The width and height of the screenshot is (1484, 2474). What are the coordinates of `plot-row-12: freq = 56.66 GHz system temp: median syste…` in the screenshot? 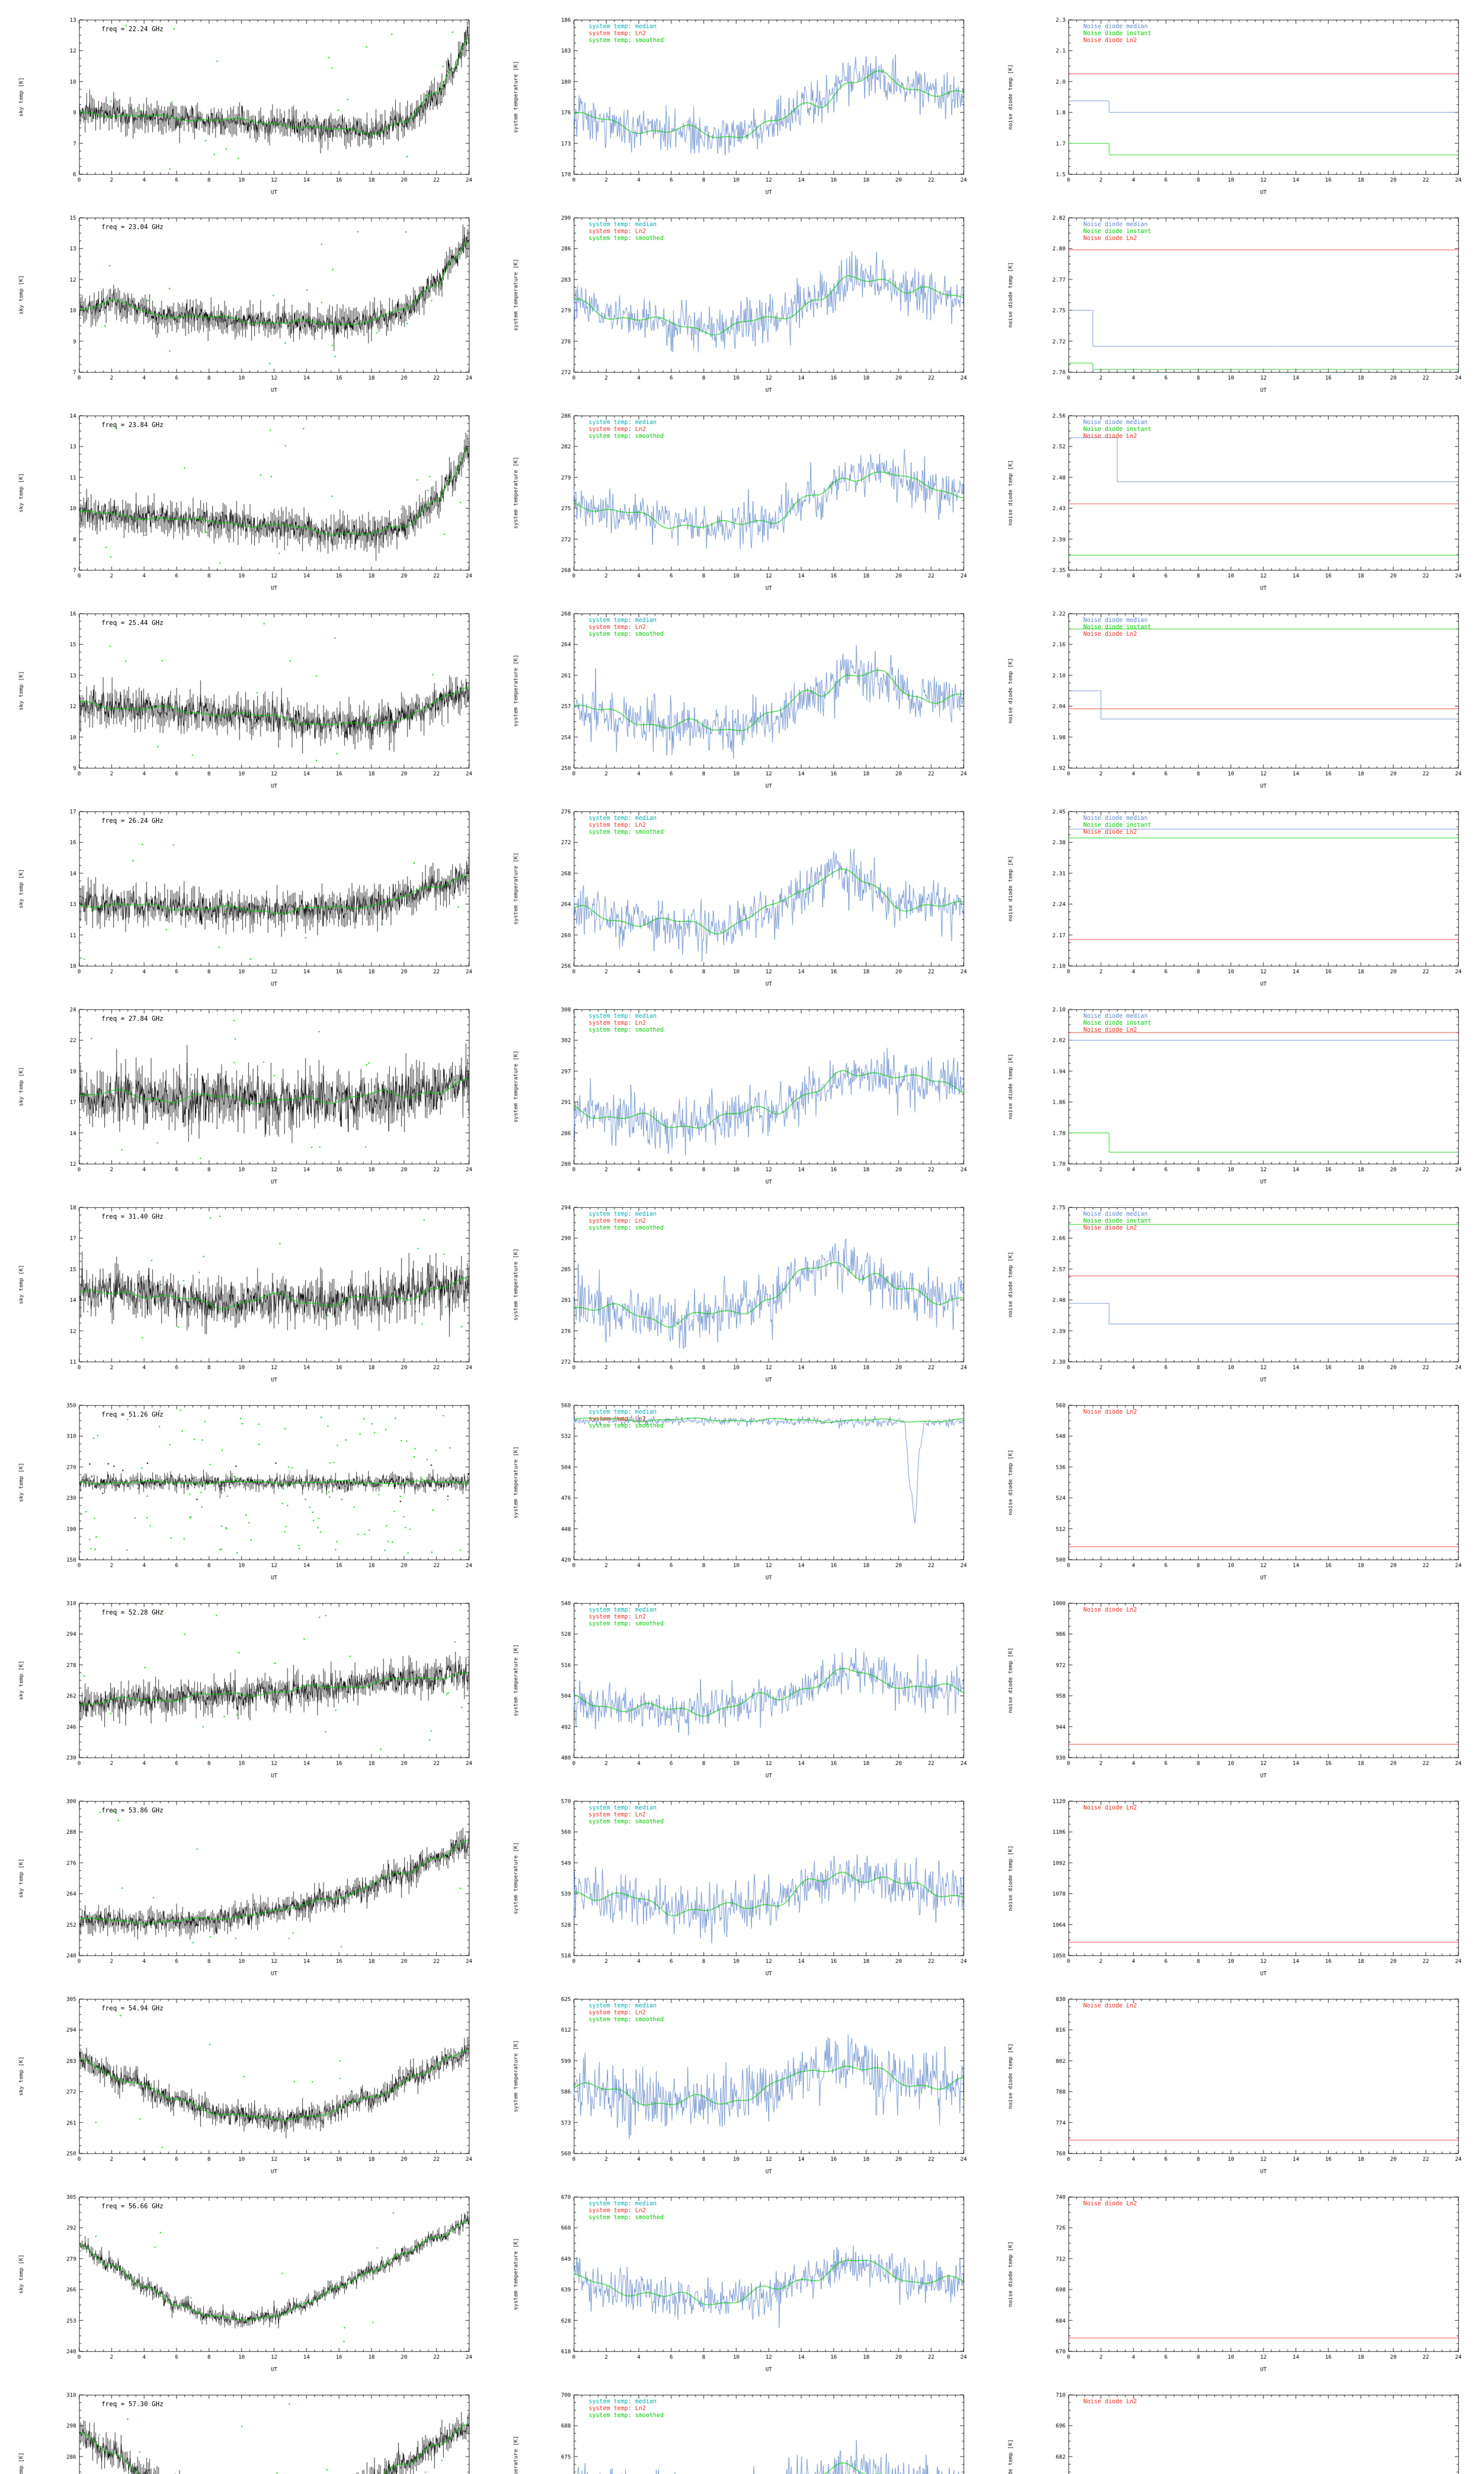 It's located at (742, 2276).